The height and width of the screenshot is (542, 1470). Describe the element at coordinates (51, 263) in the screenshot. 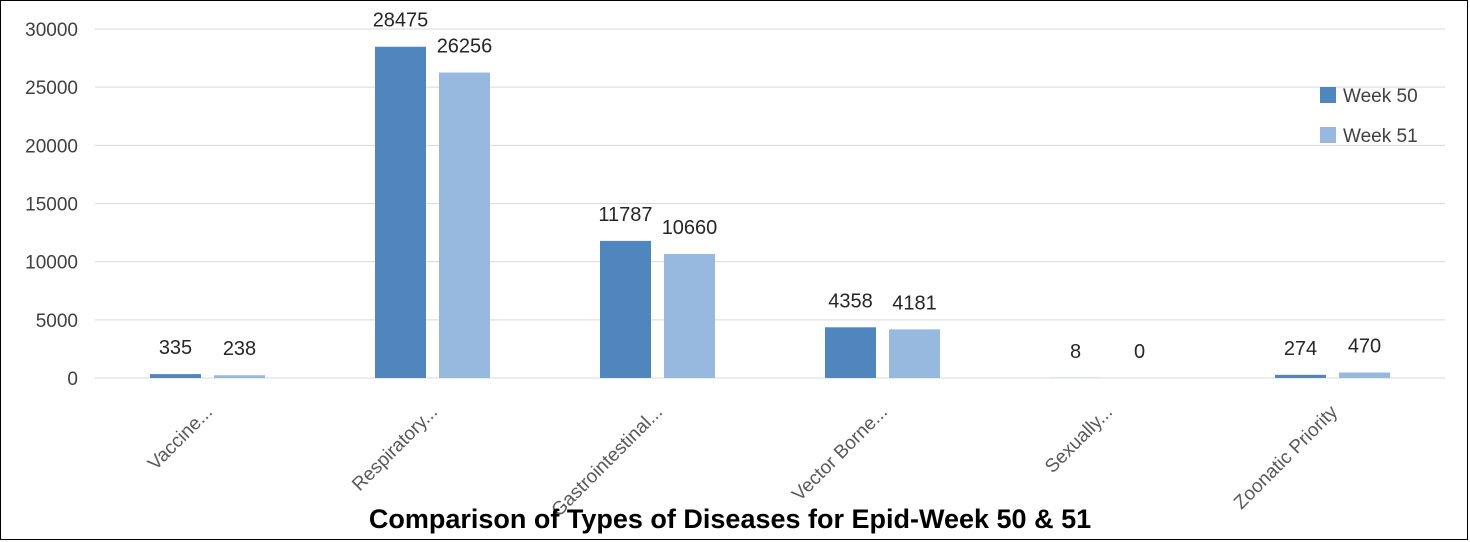

I see `y-tick-label: 10000` at that location.